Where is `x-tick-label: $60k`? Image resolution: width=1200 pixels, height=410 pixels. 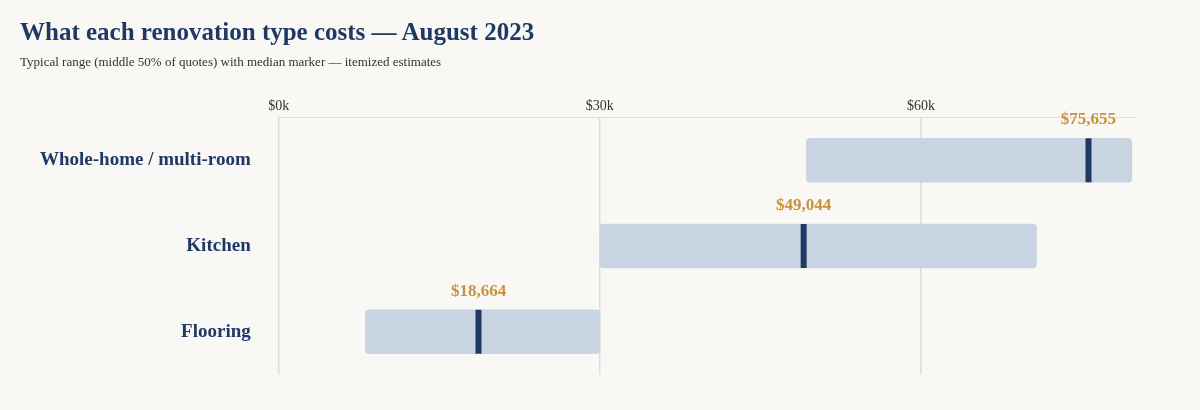 x-tick-label: $60k is located at coordinates (920, 105).